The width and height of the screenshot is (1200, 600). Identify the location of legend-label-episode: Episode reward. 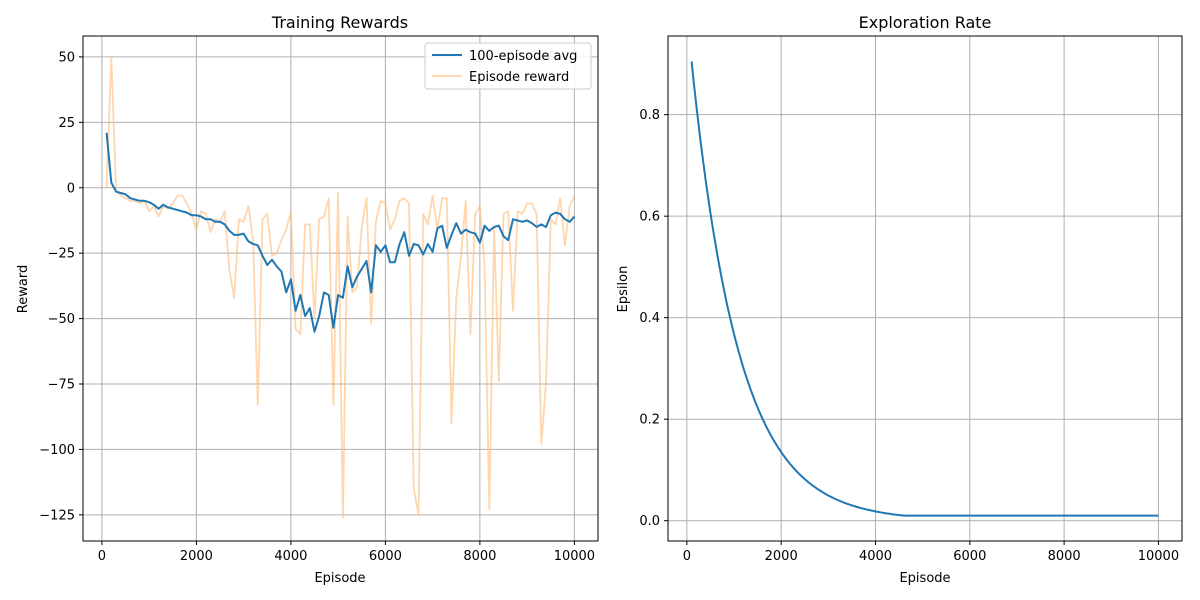
(519, 77).